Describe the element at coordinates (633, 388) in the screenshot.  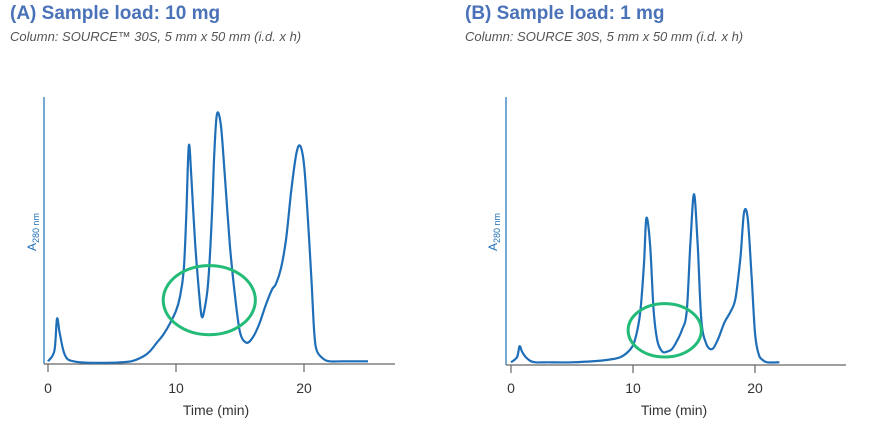
I see `x-tick-label-b-10: 10` at that location.